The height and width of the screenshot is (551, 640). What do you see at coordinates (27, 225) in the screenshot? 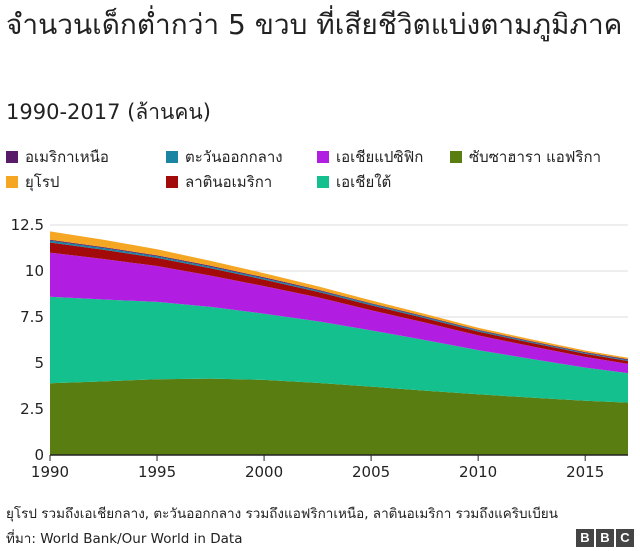
I see `y-tick-label: 12.5` at bounding box center [27, 225].